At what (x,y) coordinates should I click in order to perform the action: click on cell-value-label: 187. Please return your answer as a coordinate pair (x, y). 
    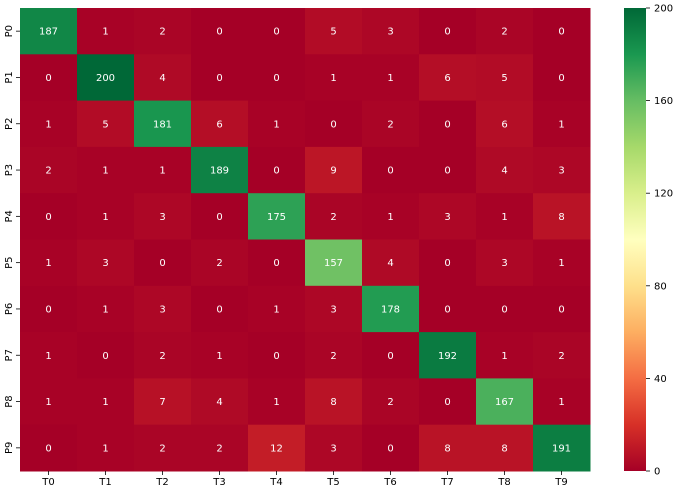
    Looking at the image, I should click on (48, 32).